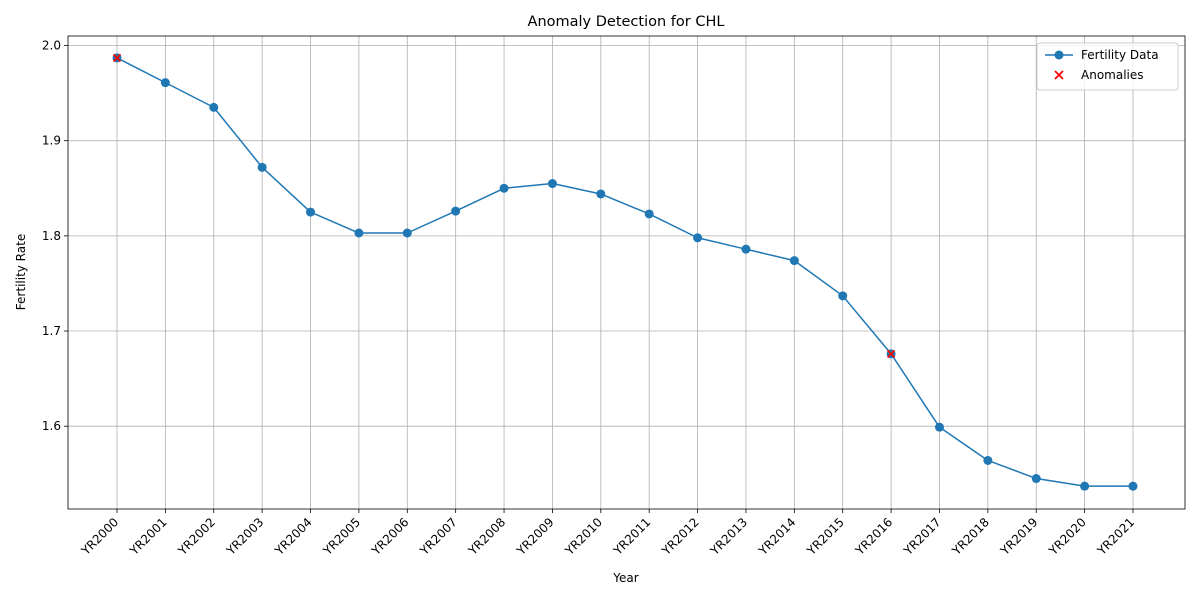 The image size is (1200, 600). I want to click on y-tick-label: 2.0, so click(51, 46).